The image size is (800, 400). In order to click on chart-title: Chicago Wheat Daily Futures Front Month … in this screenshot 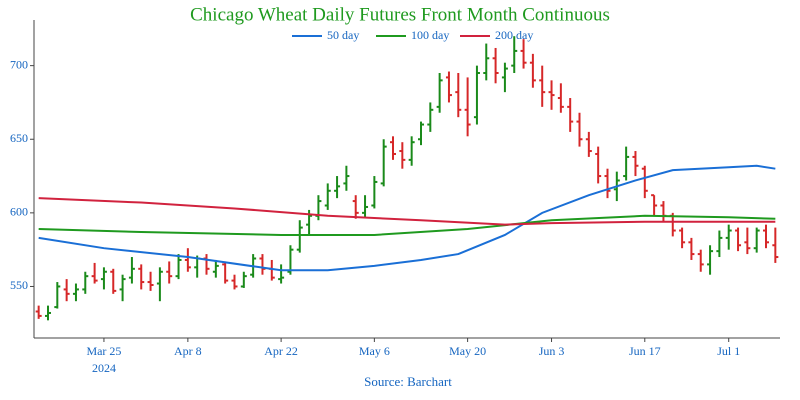, I will do `click(400, 14)`.